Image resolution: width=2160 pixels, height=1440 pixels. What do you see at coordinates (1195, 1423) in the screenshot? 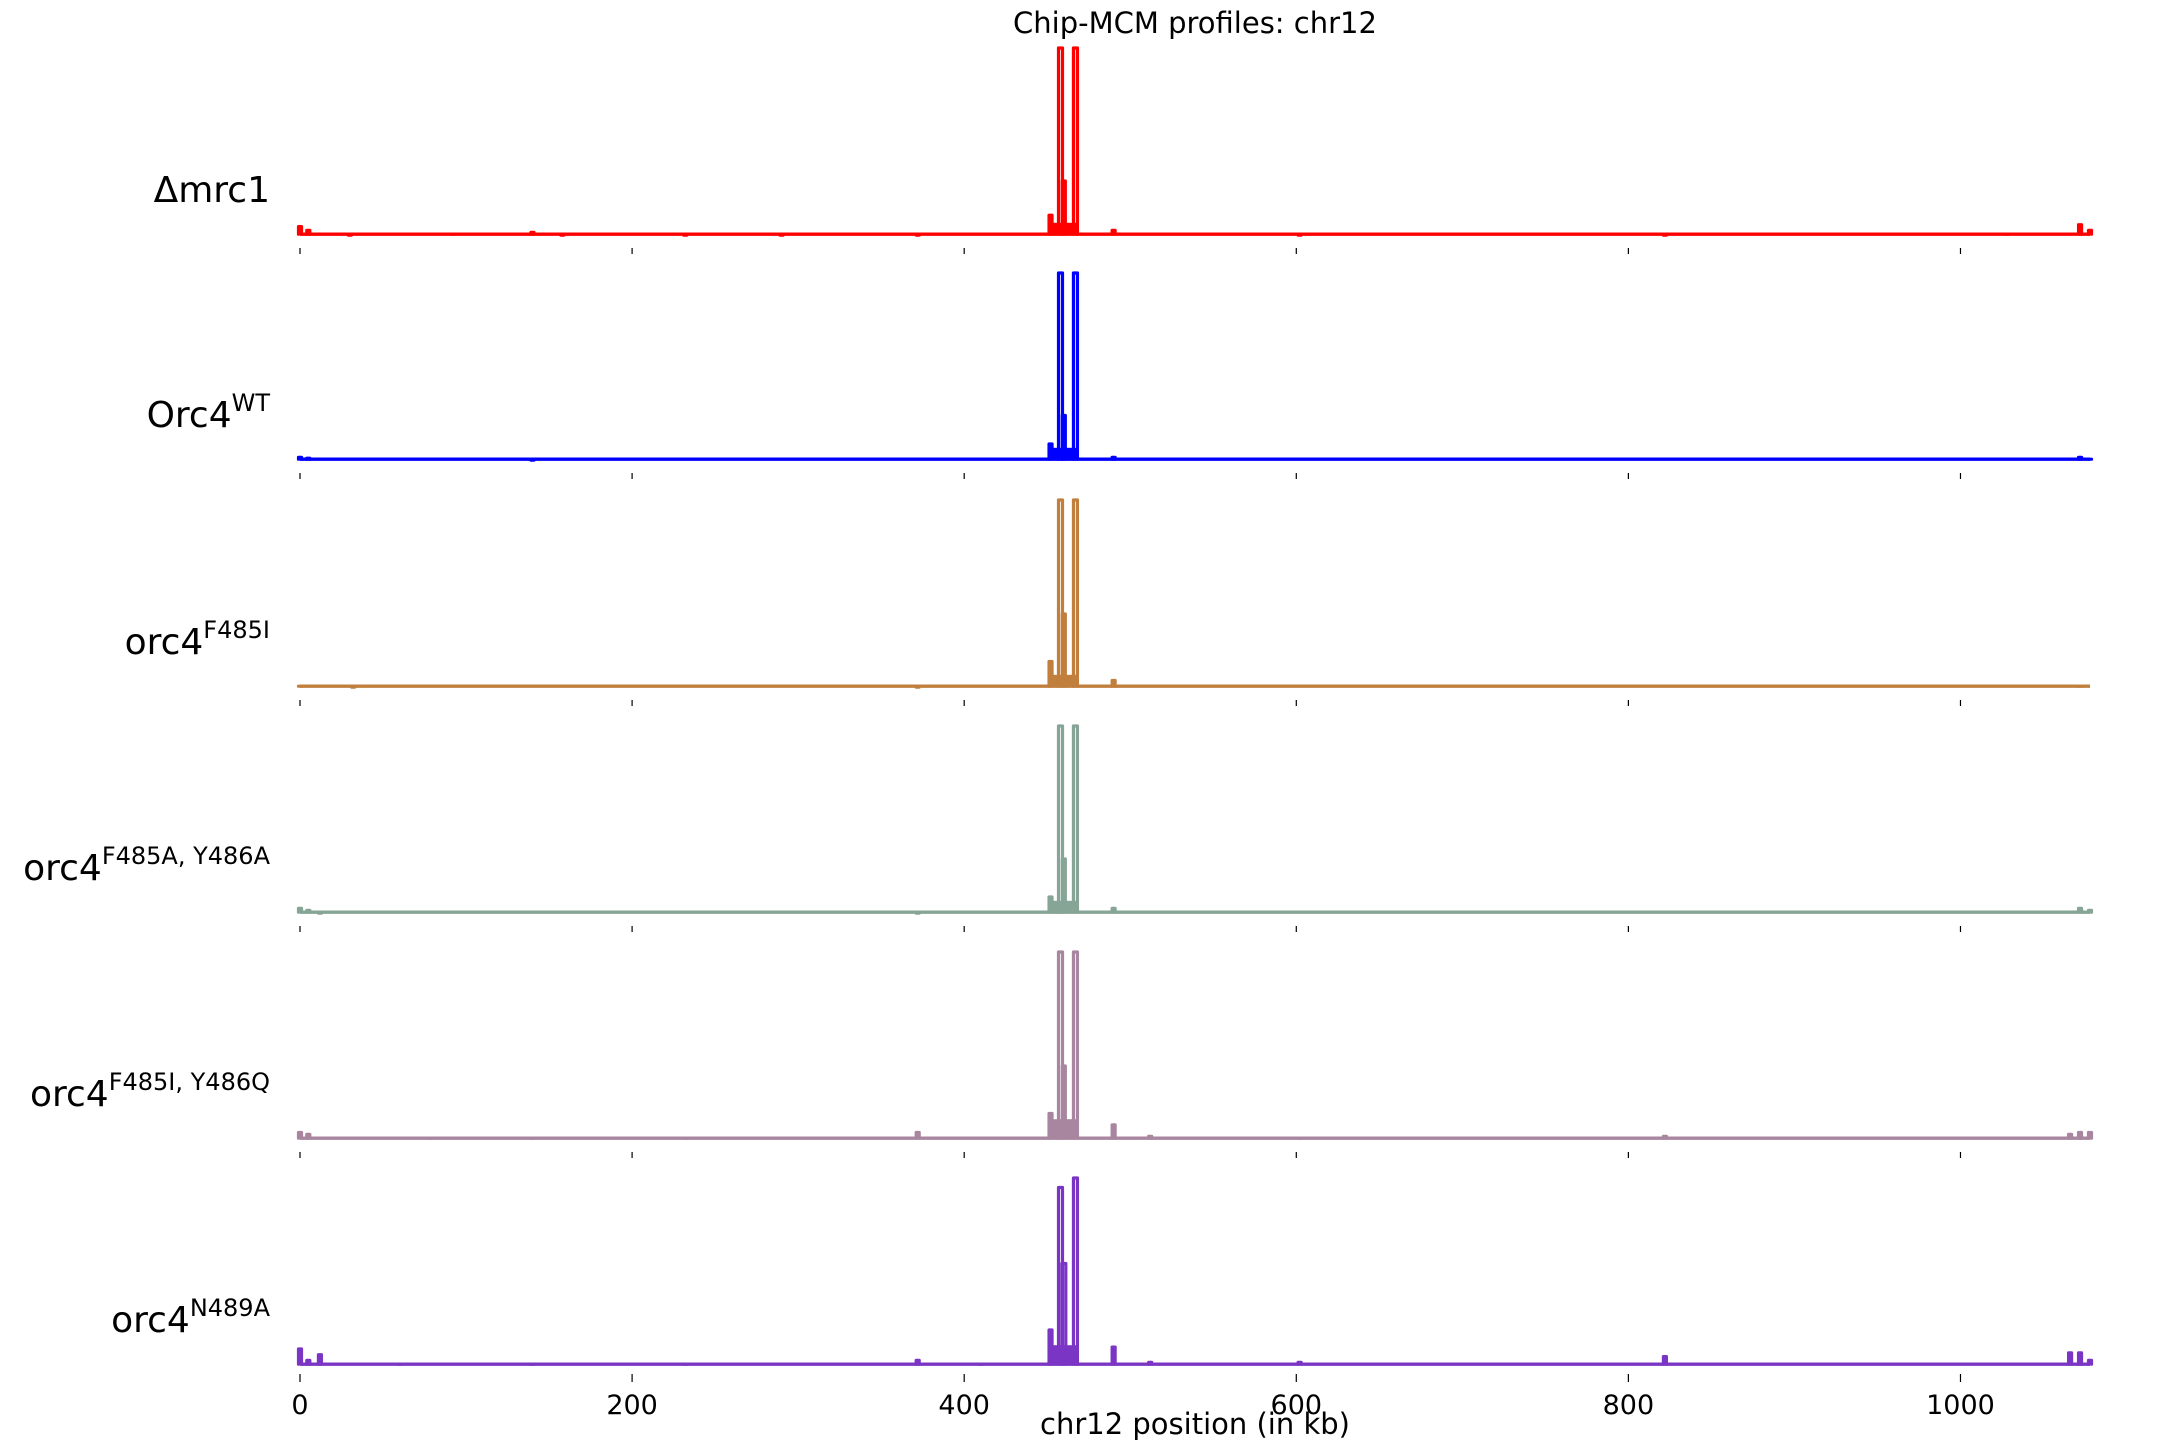
I see `x-axis-label: chr12 position (in kb)` at bounding box center [1195, 1423].